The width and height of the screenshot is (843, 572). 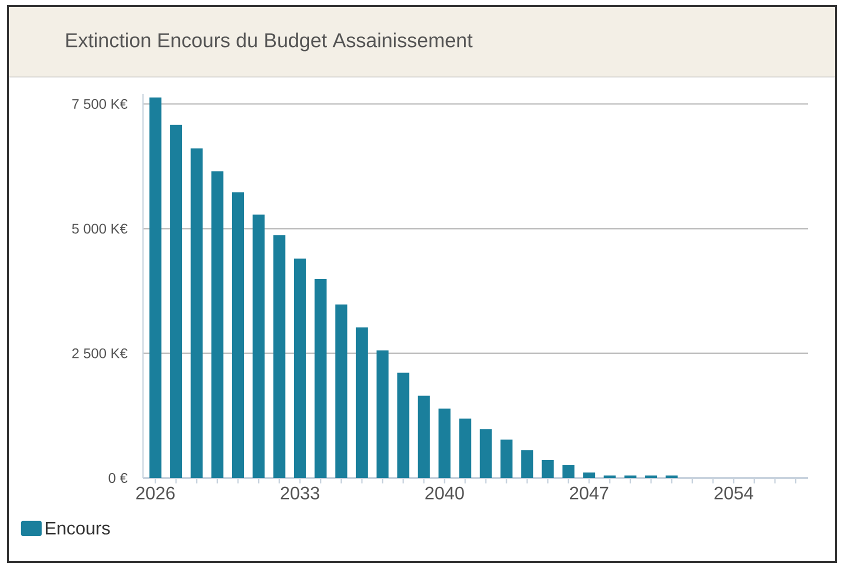 What do you see at coordinates (589, 493) in the screenshot?
I see `x-tick-label: 2047` at bounding box center [589, 493].